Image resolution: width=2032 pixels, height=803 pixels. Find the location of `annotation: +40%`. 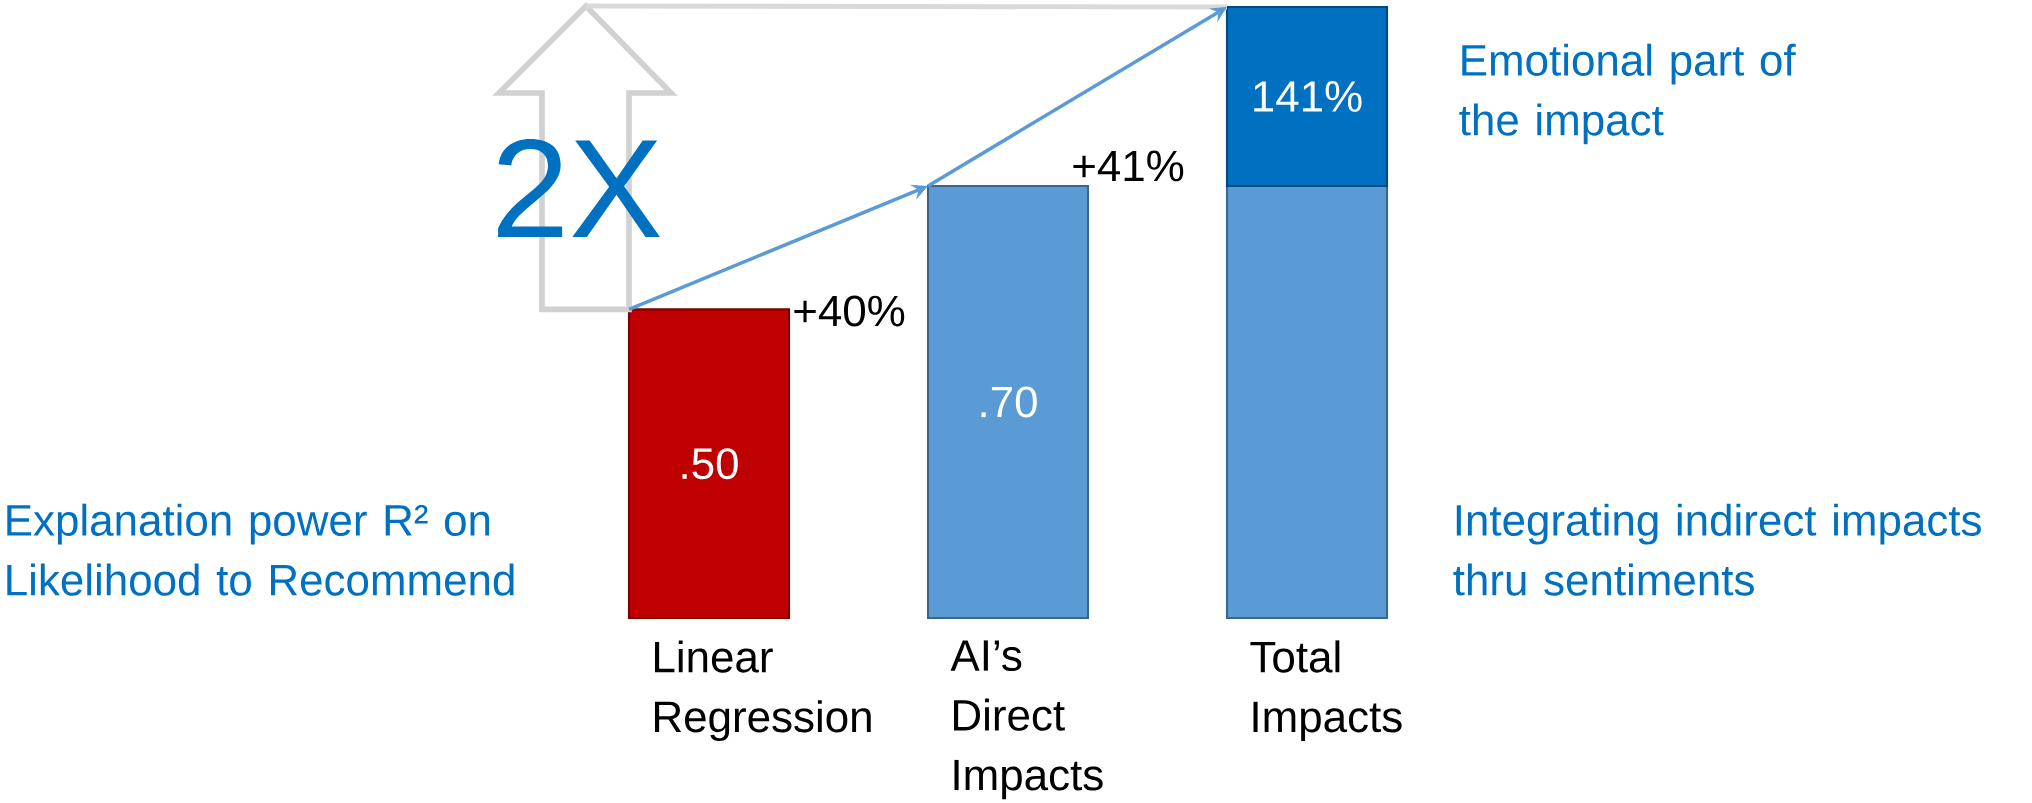

annotation: +40% is located at coordinates (849, 311).